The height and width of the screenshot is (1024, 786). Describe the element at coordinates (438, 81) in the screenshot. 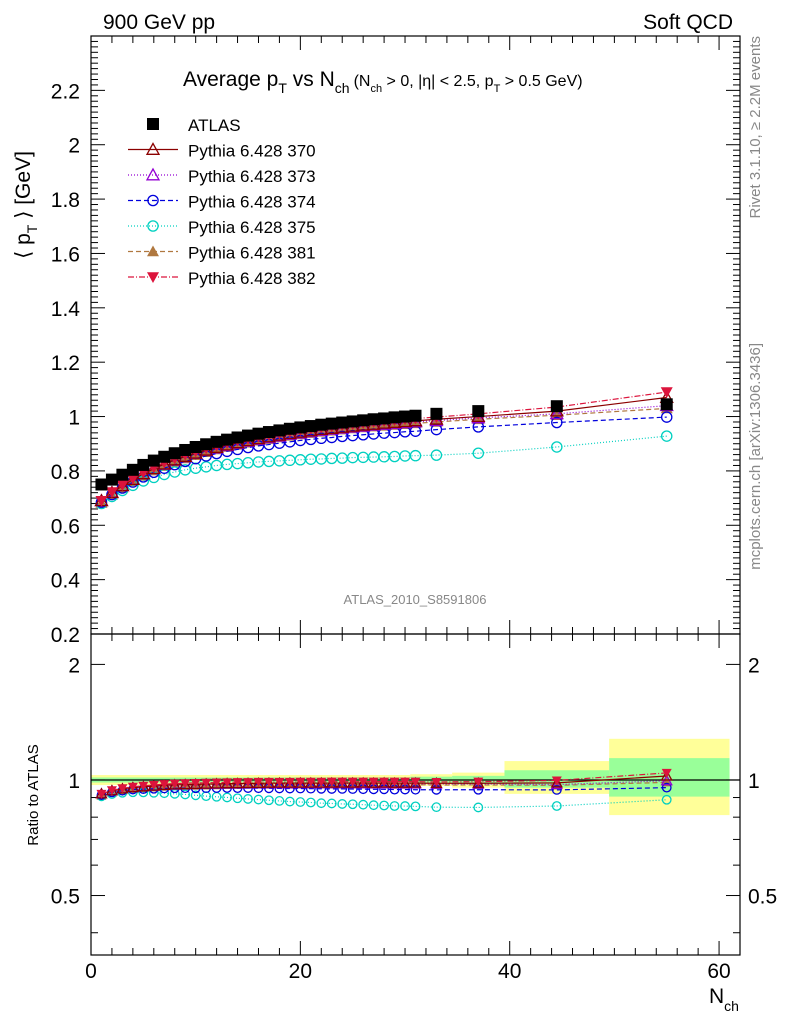

I see `title-cuts-b: > 0, |η| < 2.5, p` at that location.